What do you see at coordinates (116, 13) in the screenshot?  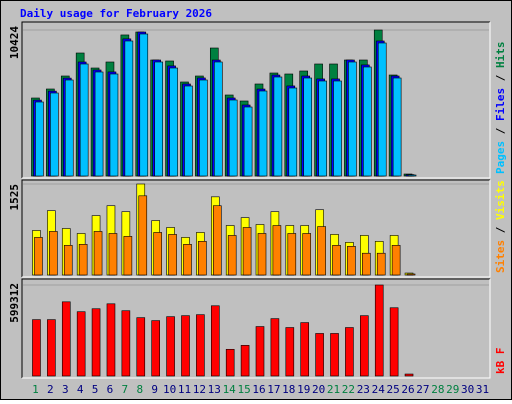 I see `chart-title: Daily usage for February 2026` at bounding box center [116, 13].